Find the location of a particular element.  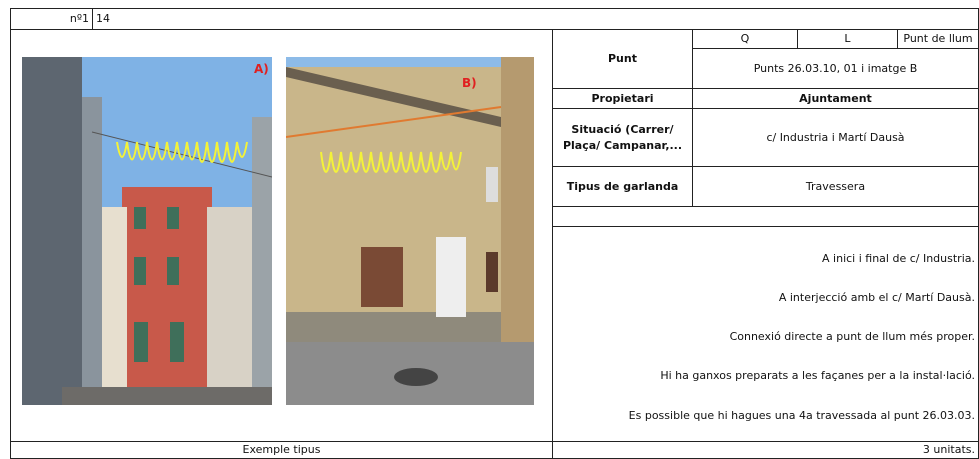

column-header: Q is located at coordinates (745, 39).